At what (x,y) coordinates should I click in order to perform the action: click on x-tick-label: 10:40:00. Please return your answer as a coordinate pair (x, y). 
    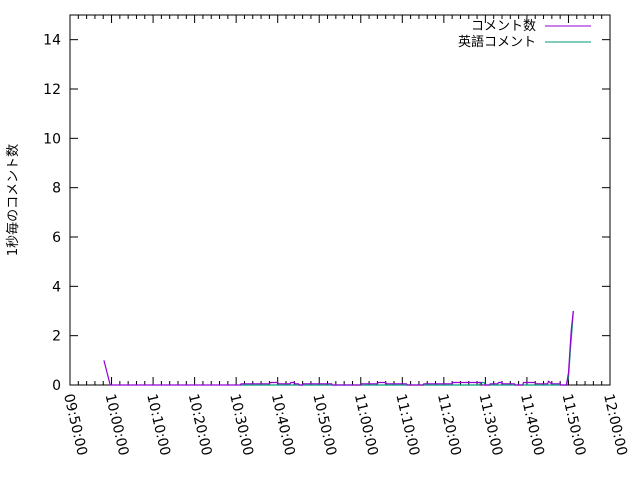
    Looking at the image, I should click on (283, 424).